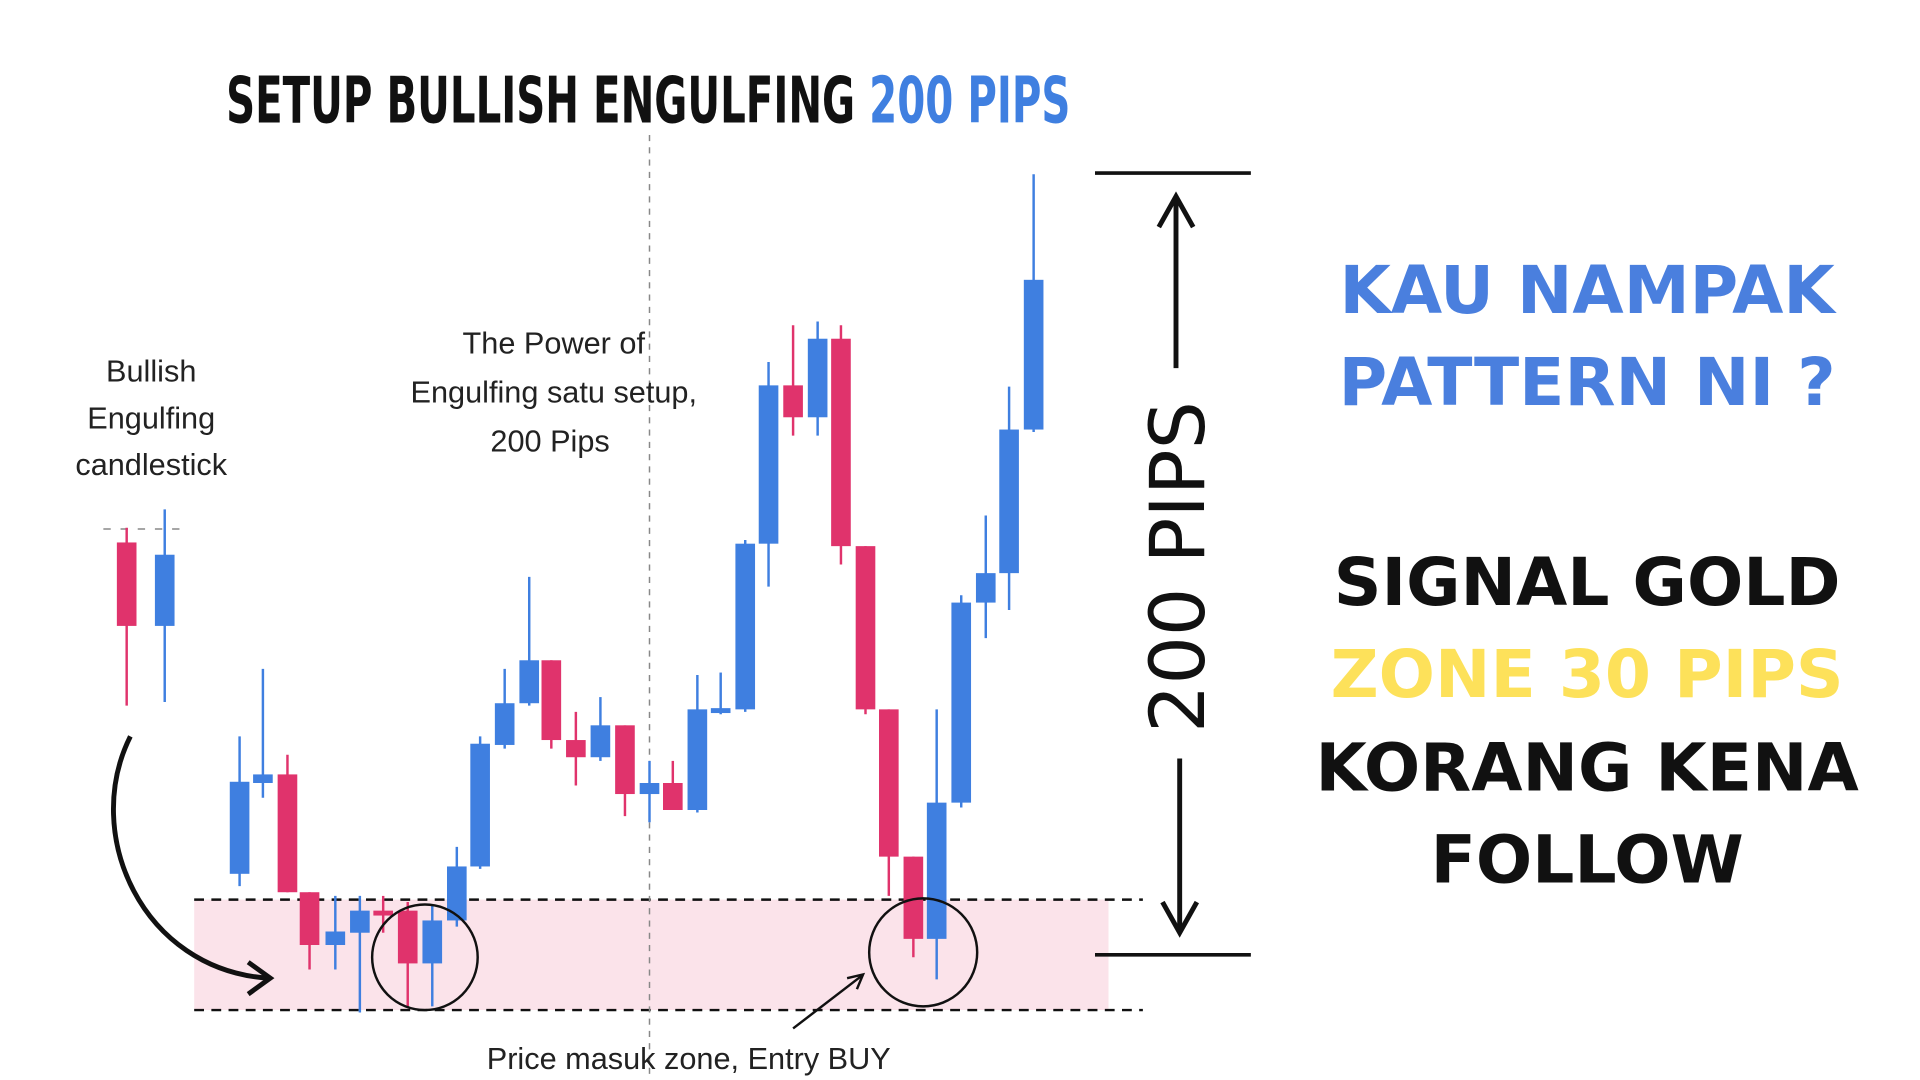  I want to click on note-line: Engulfing satu setup,, so click(554, 392).